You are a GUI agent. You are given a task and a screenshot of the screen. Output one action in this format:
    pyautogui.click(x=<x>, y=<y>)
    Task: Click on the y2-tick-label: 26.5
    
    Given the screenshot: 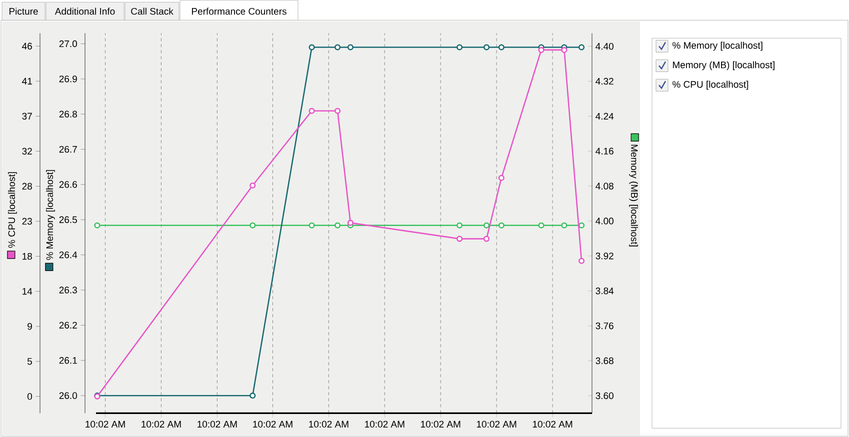 What is the action you would take?
    pyautogui.click(x=68, y=219)
    